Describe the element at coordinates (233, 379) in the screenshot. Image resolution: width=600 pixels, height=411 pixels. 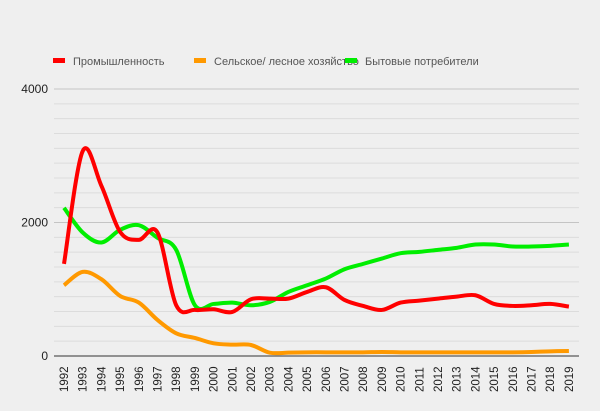
I see `x-tick-label: 2001` at that location.